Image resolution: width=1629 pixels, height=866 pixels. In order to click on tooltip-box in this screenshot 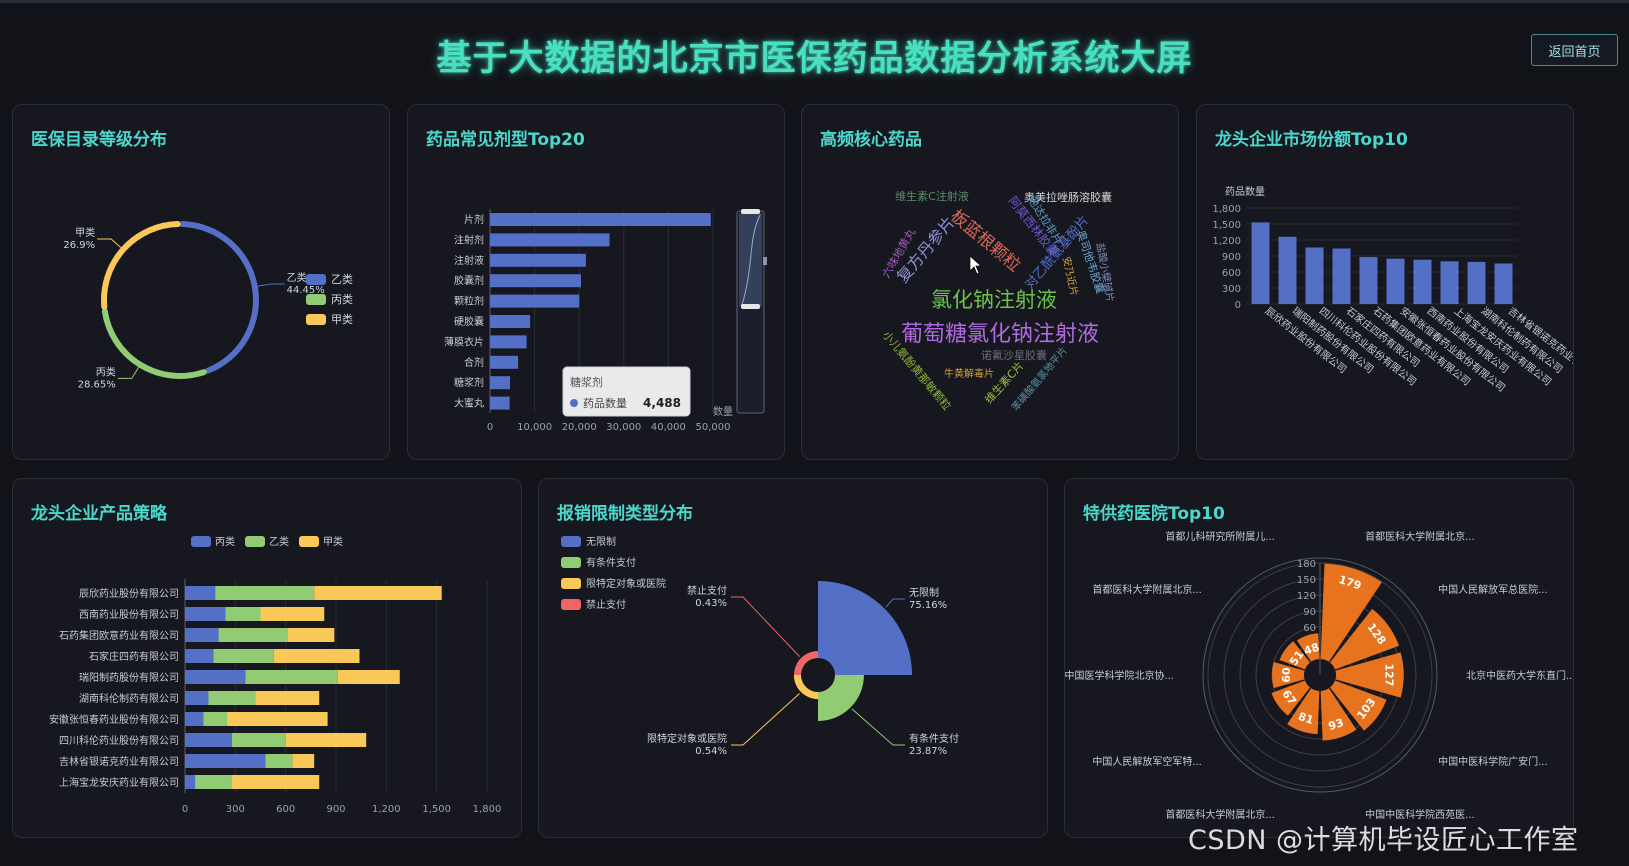, I will do `click(626, 391)`.